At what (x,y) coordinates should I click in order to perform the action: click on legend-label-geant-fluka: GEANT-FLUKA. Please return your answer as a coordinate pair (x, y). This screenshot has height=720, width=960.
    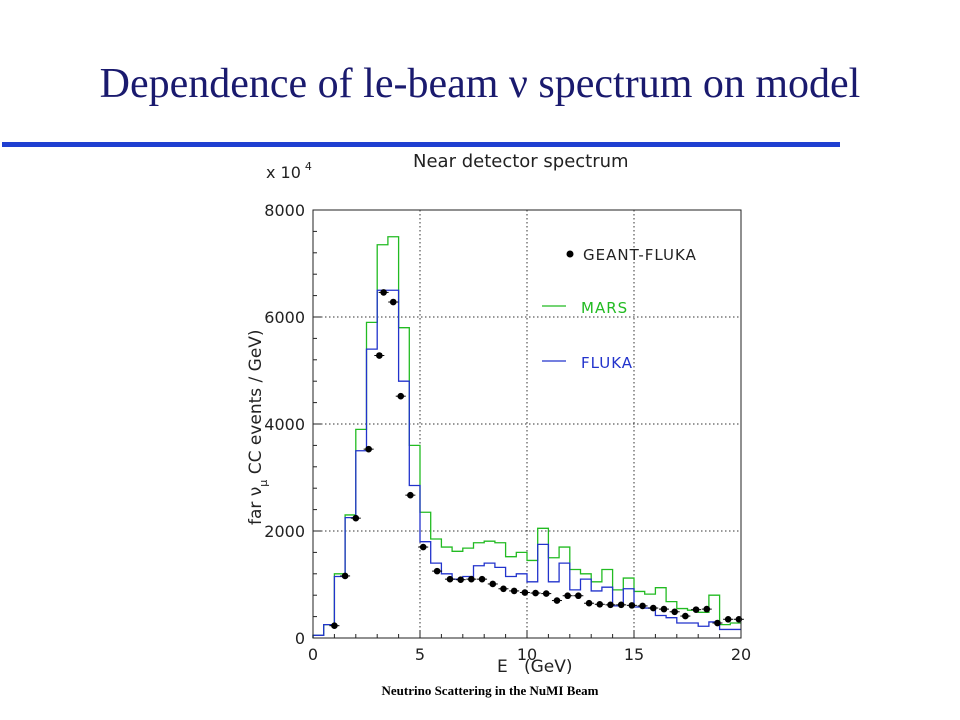
    Looking at the image, I should click on (640, 255).